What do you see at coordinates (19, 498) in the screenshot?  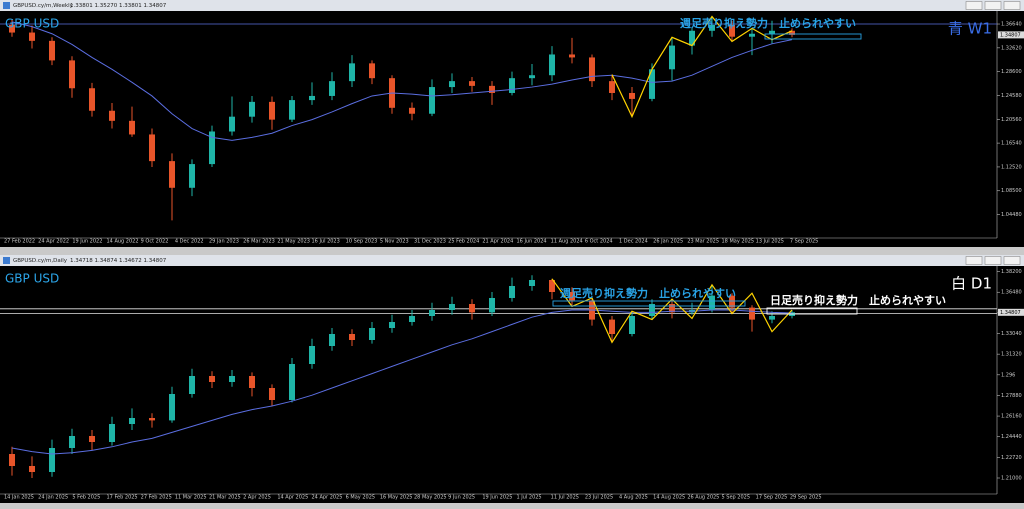 I see `x-tick-label: 14 Jan 2025` at bounding box center [19, 498].